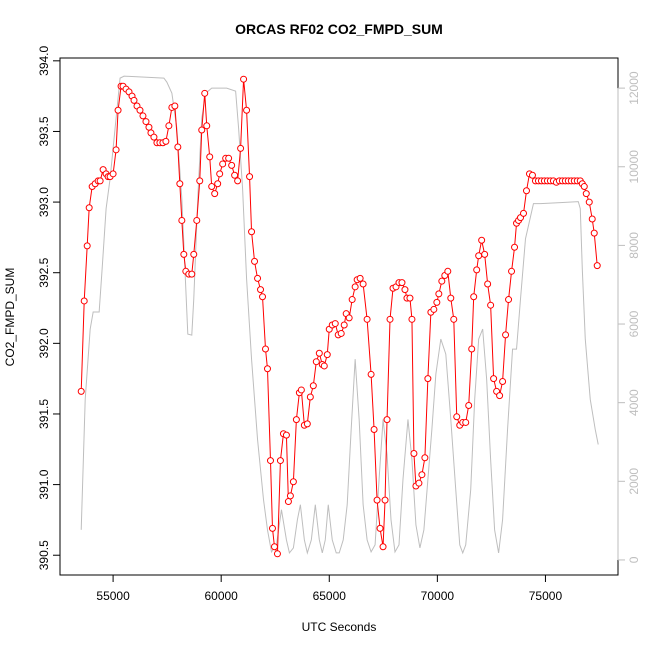  I want to click on y2-tick-label: 12000, so click(634, 88).